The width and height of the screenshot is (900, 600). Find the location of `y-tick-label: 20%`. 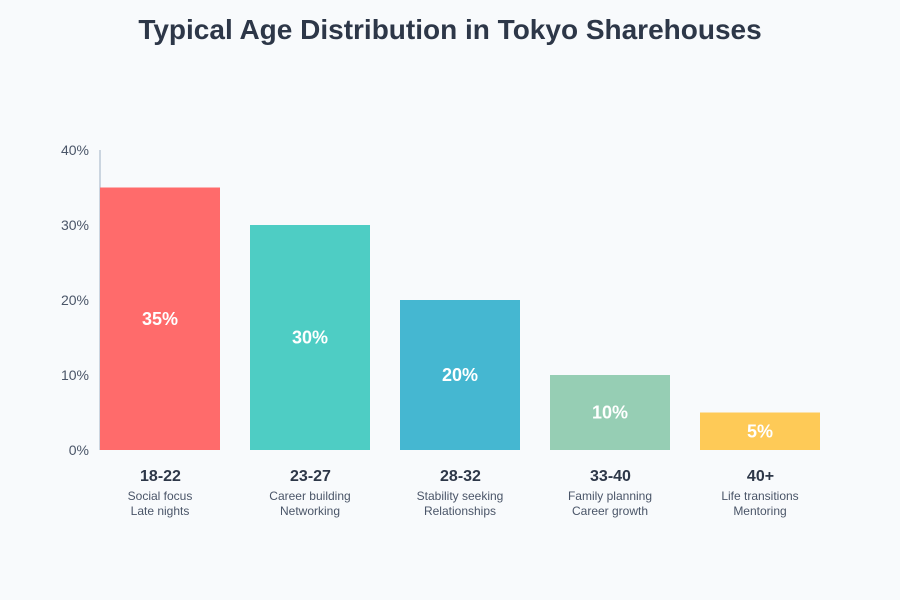

y-tick-label: 20% is located at coordinates (75, 300).